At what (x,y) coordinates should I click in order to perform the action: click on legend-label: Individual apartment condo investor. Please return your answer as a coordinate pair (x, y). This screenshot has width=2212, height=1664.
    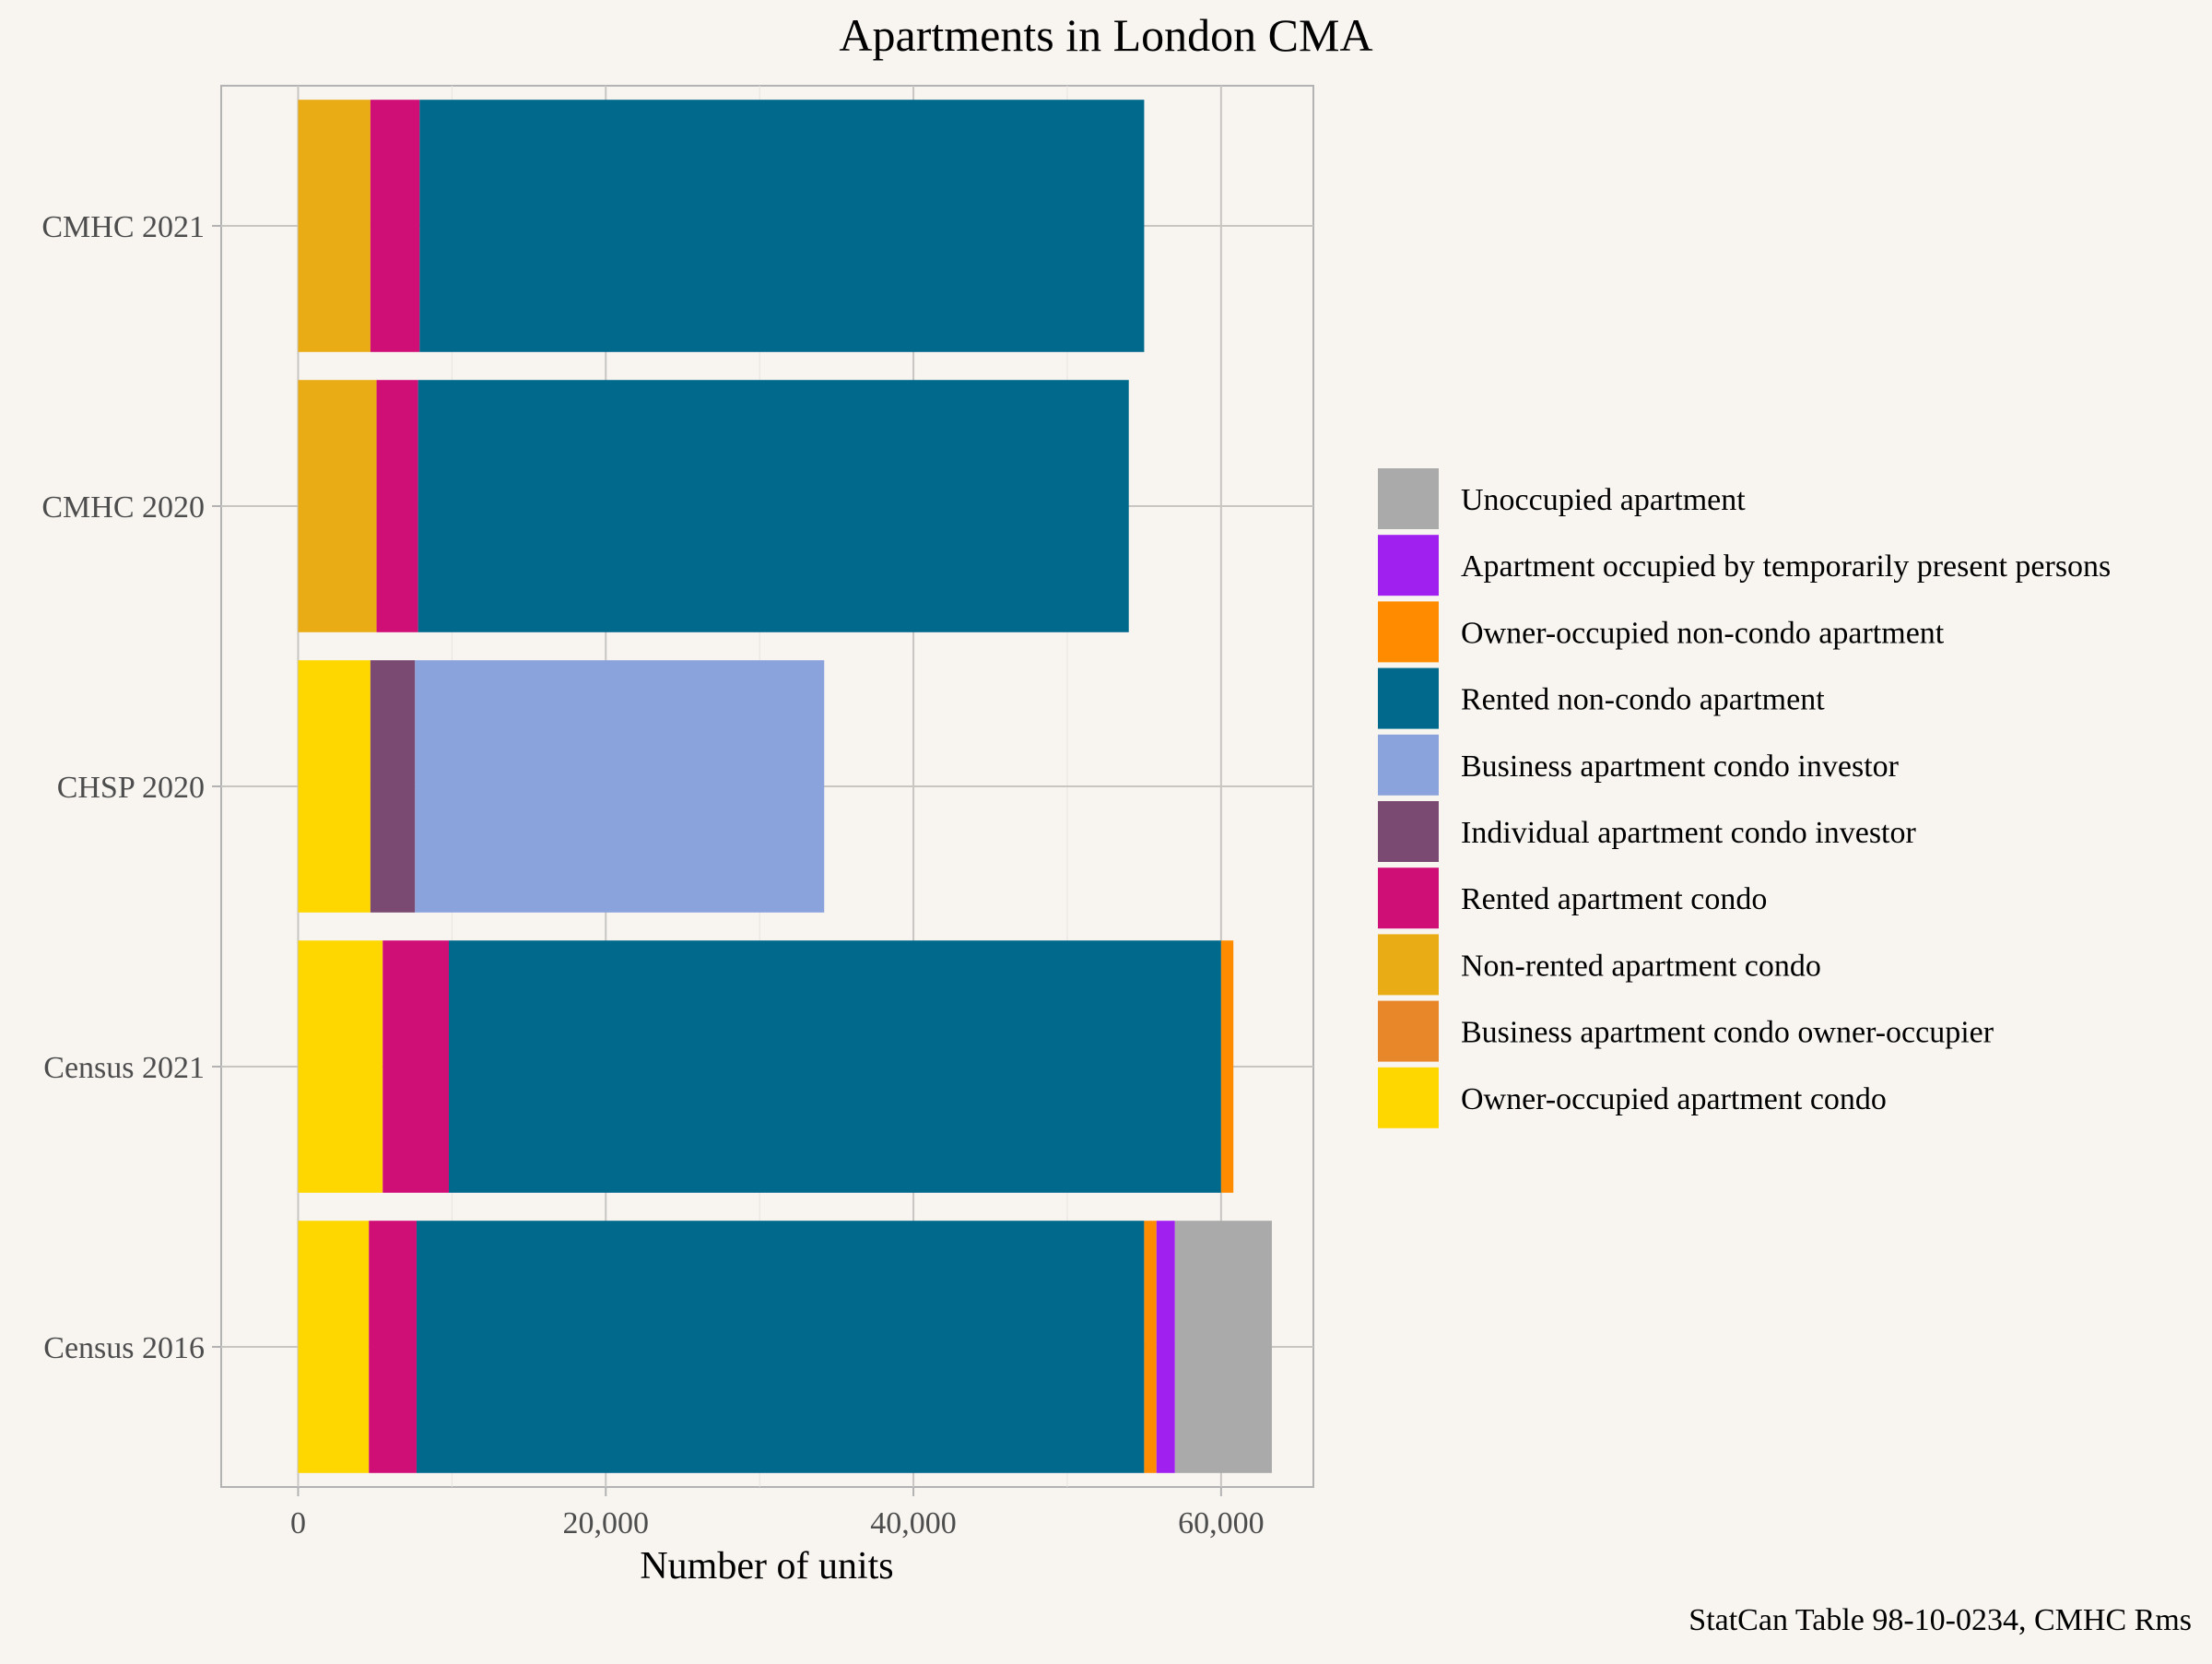
    Looking at the image, I should click on (1688, 833).